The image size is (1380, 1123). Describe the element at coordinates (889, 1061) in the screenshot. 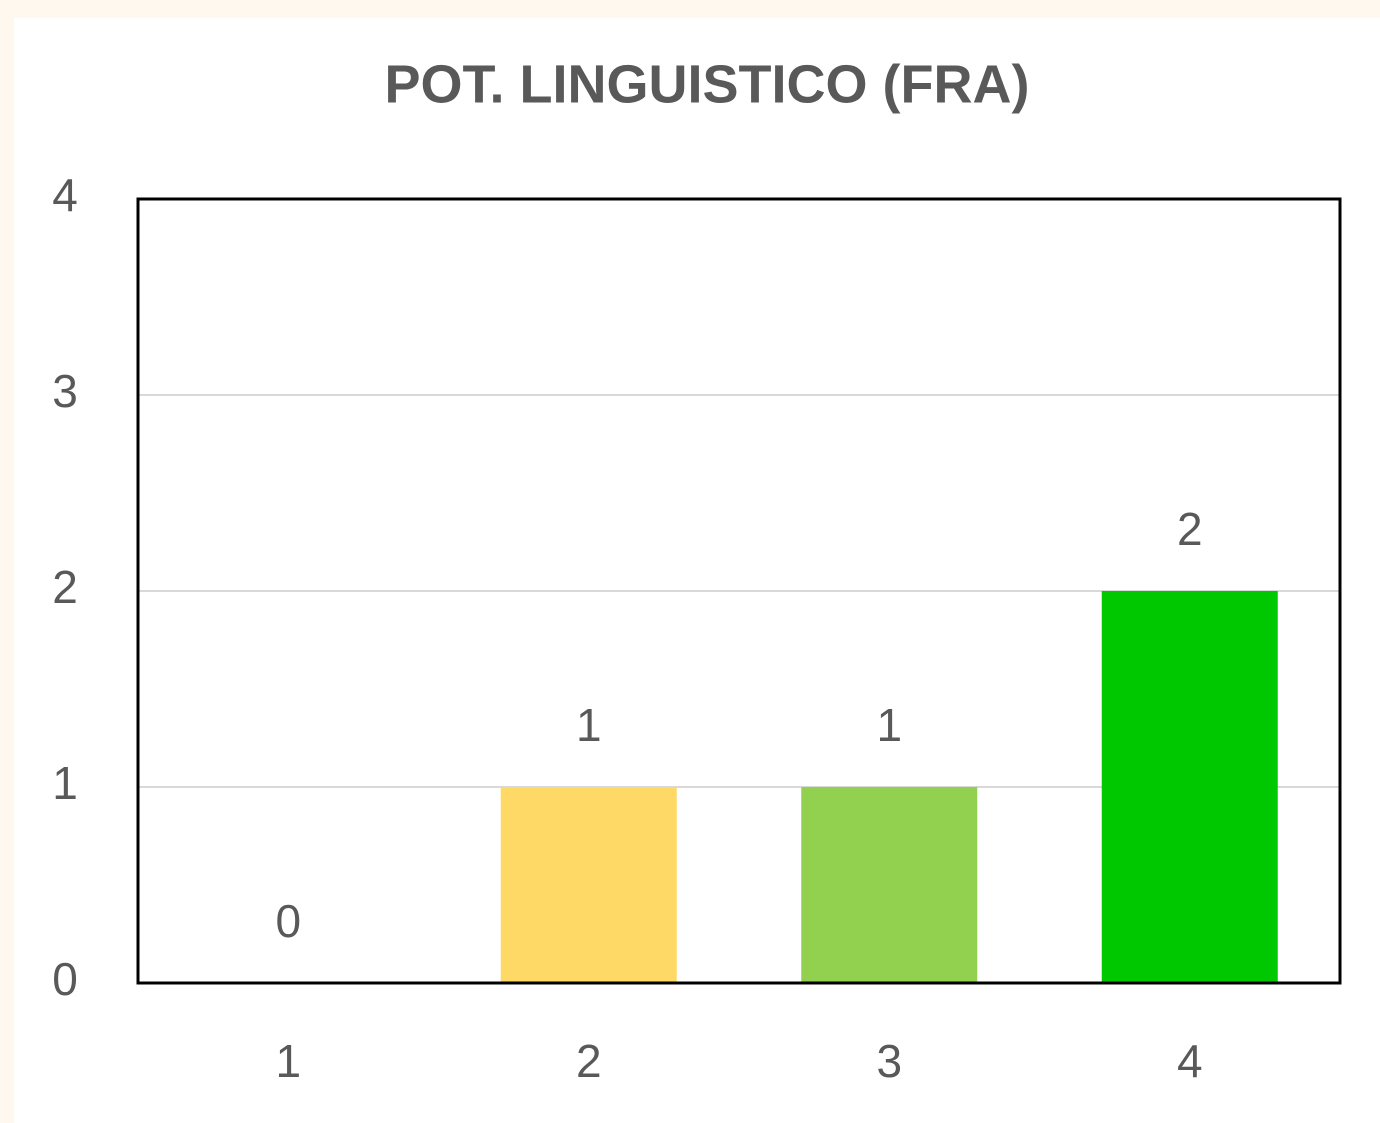

I see `x-tick-label: 3` at that location.